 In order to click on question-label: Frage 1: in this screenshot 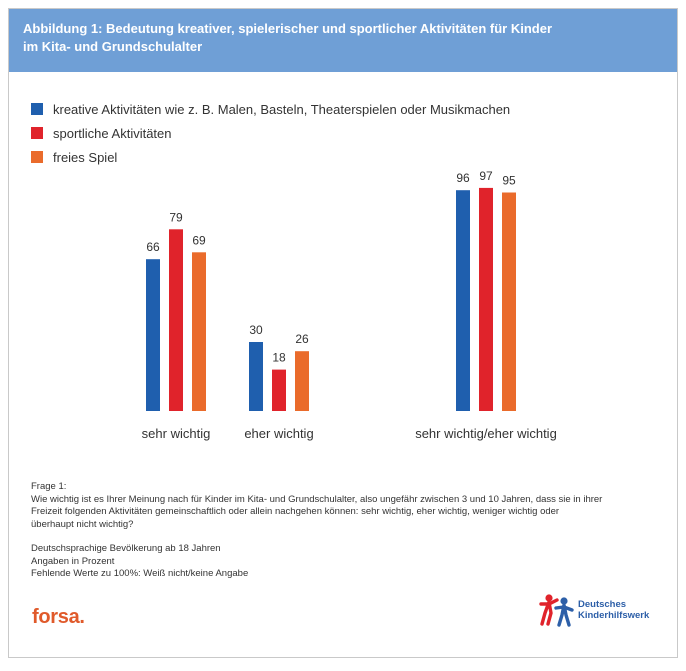, I will do `click(49, 486)`.